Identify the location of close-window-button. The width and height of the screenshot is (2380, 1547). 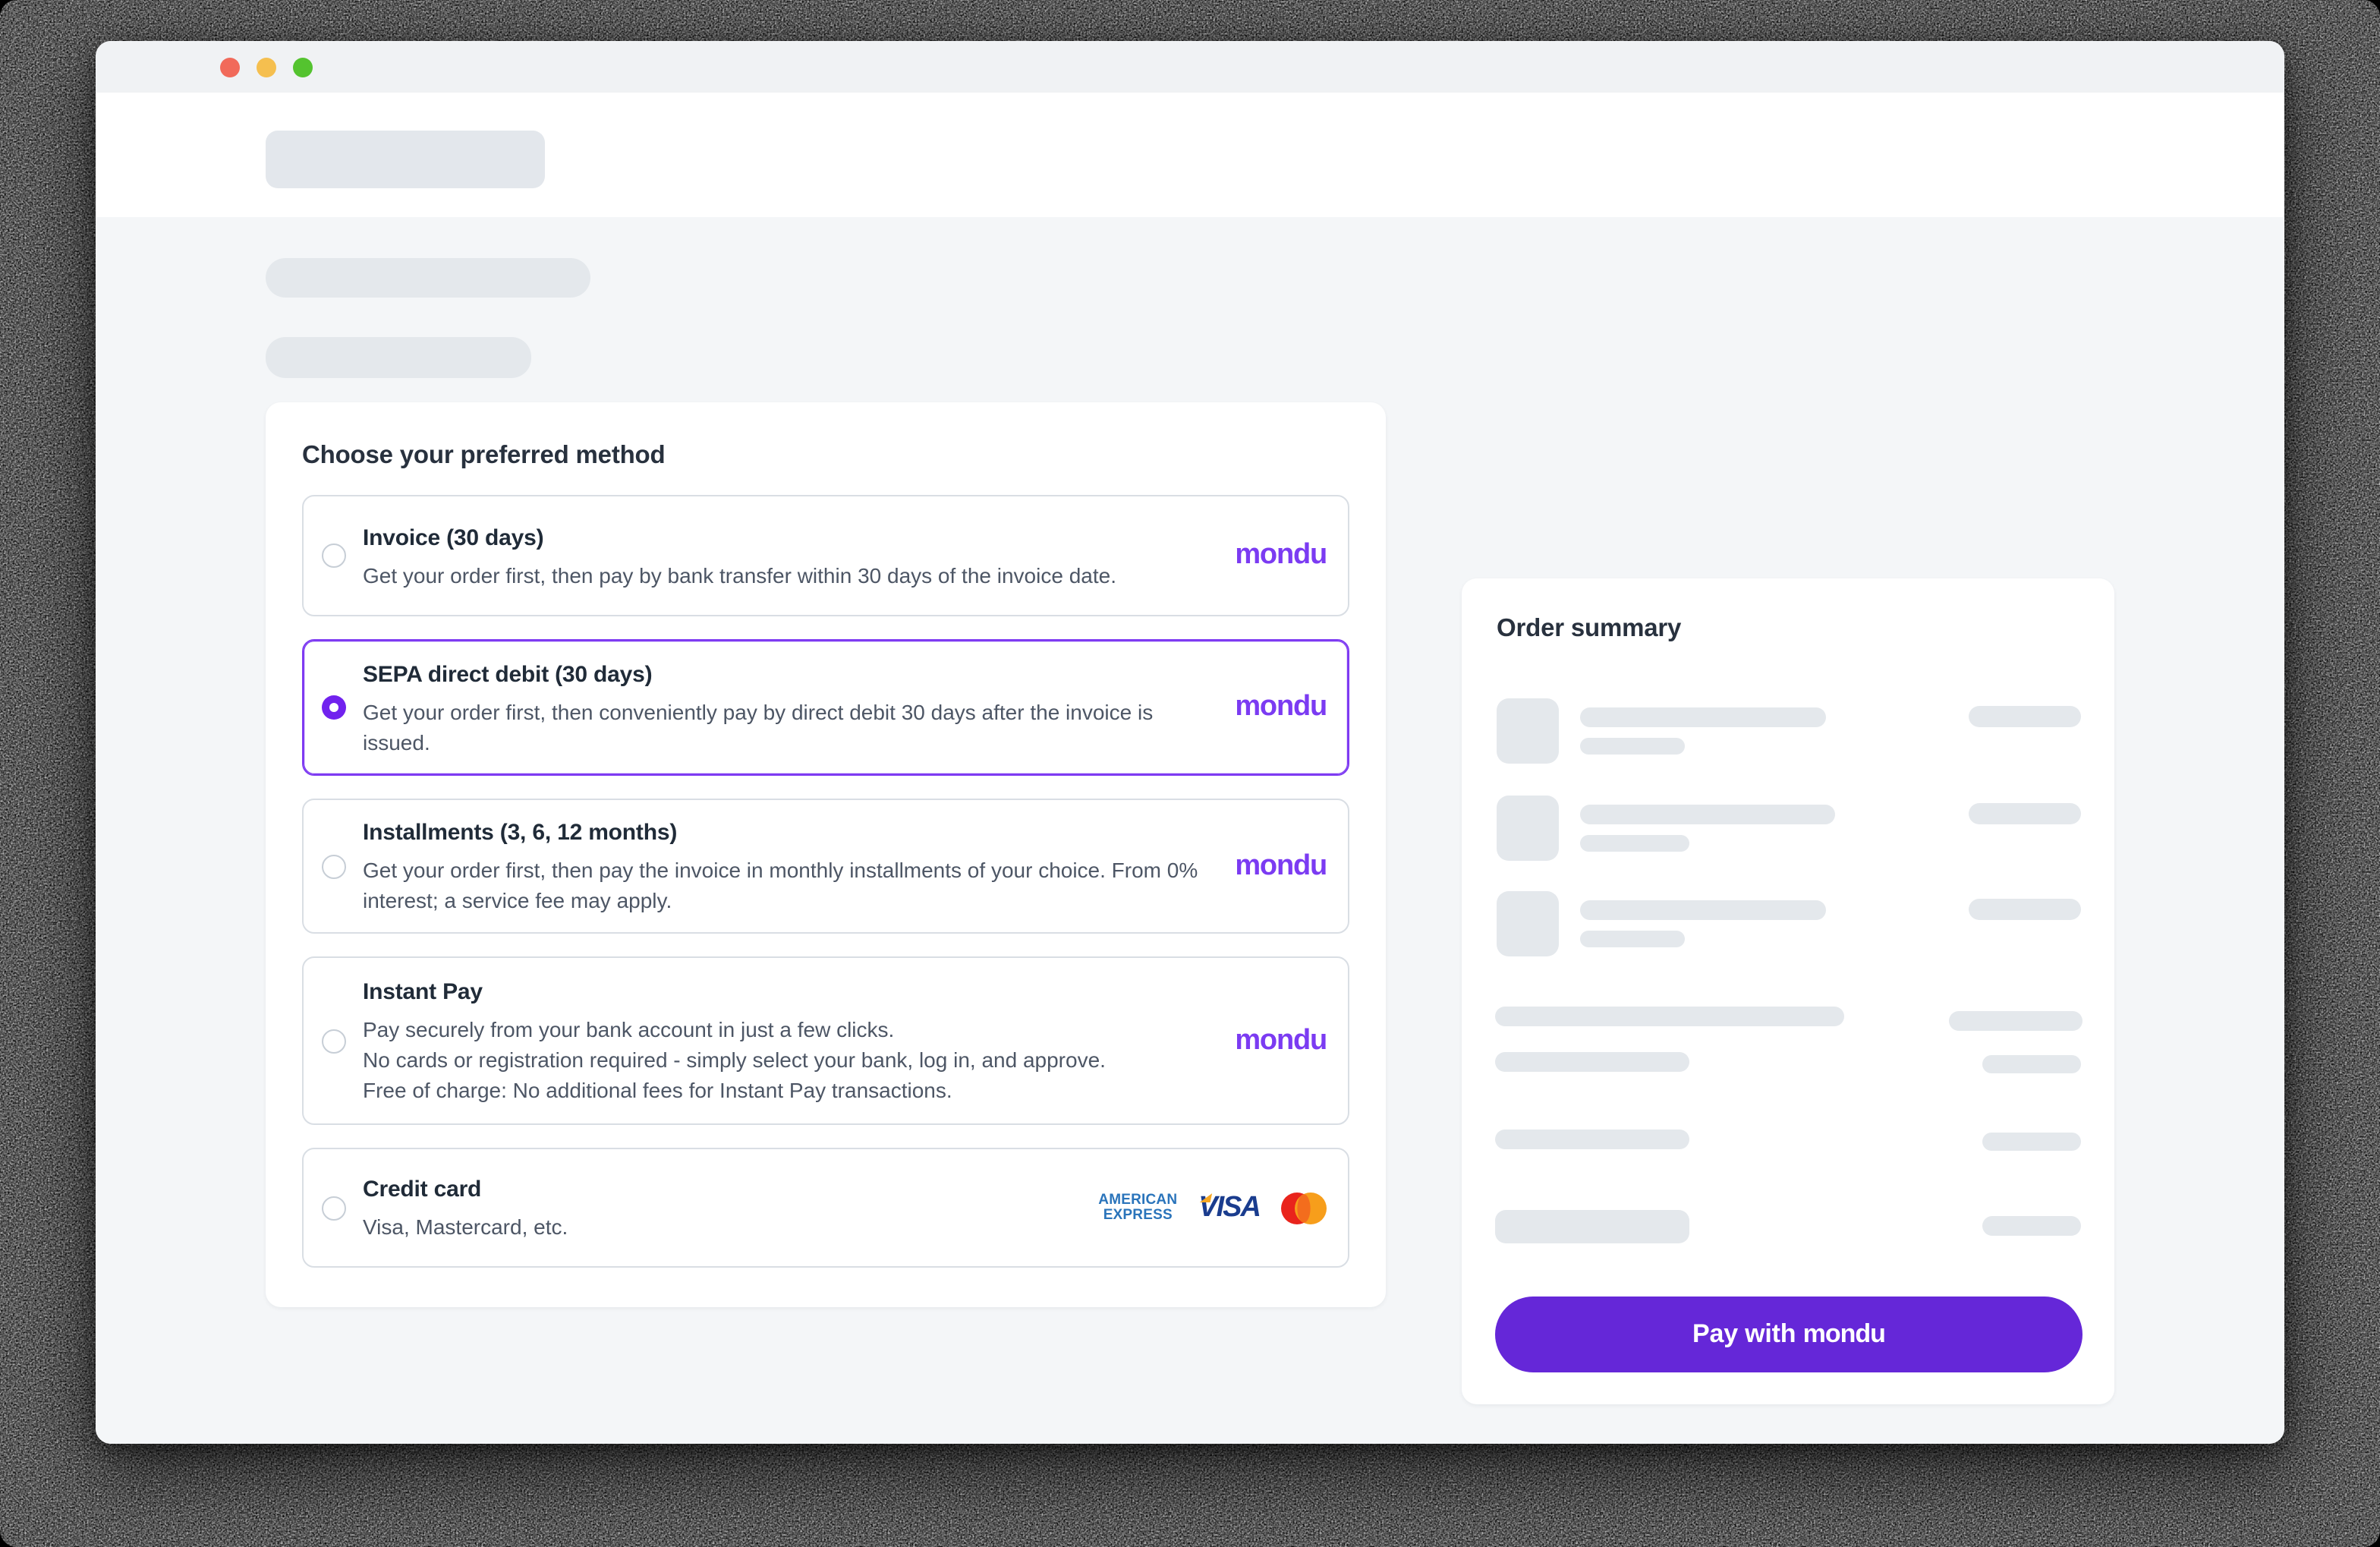
(230, 67).